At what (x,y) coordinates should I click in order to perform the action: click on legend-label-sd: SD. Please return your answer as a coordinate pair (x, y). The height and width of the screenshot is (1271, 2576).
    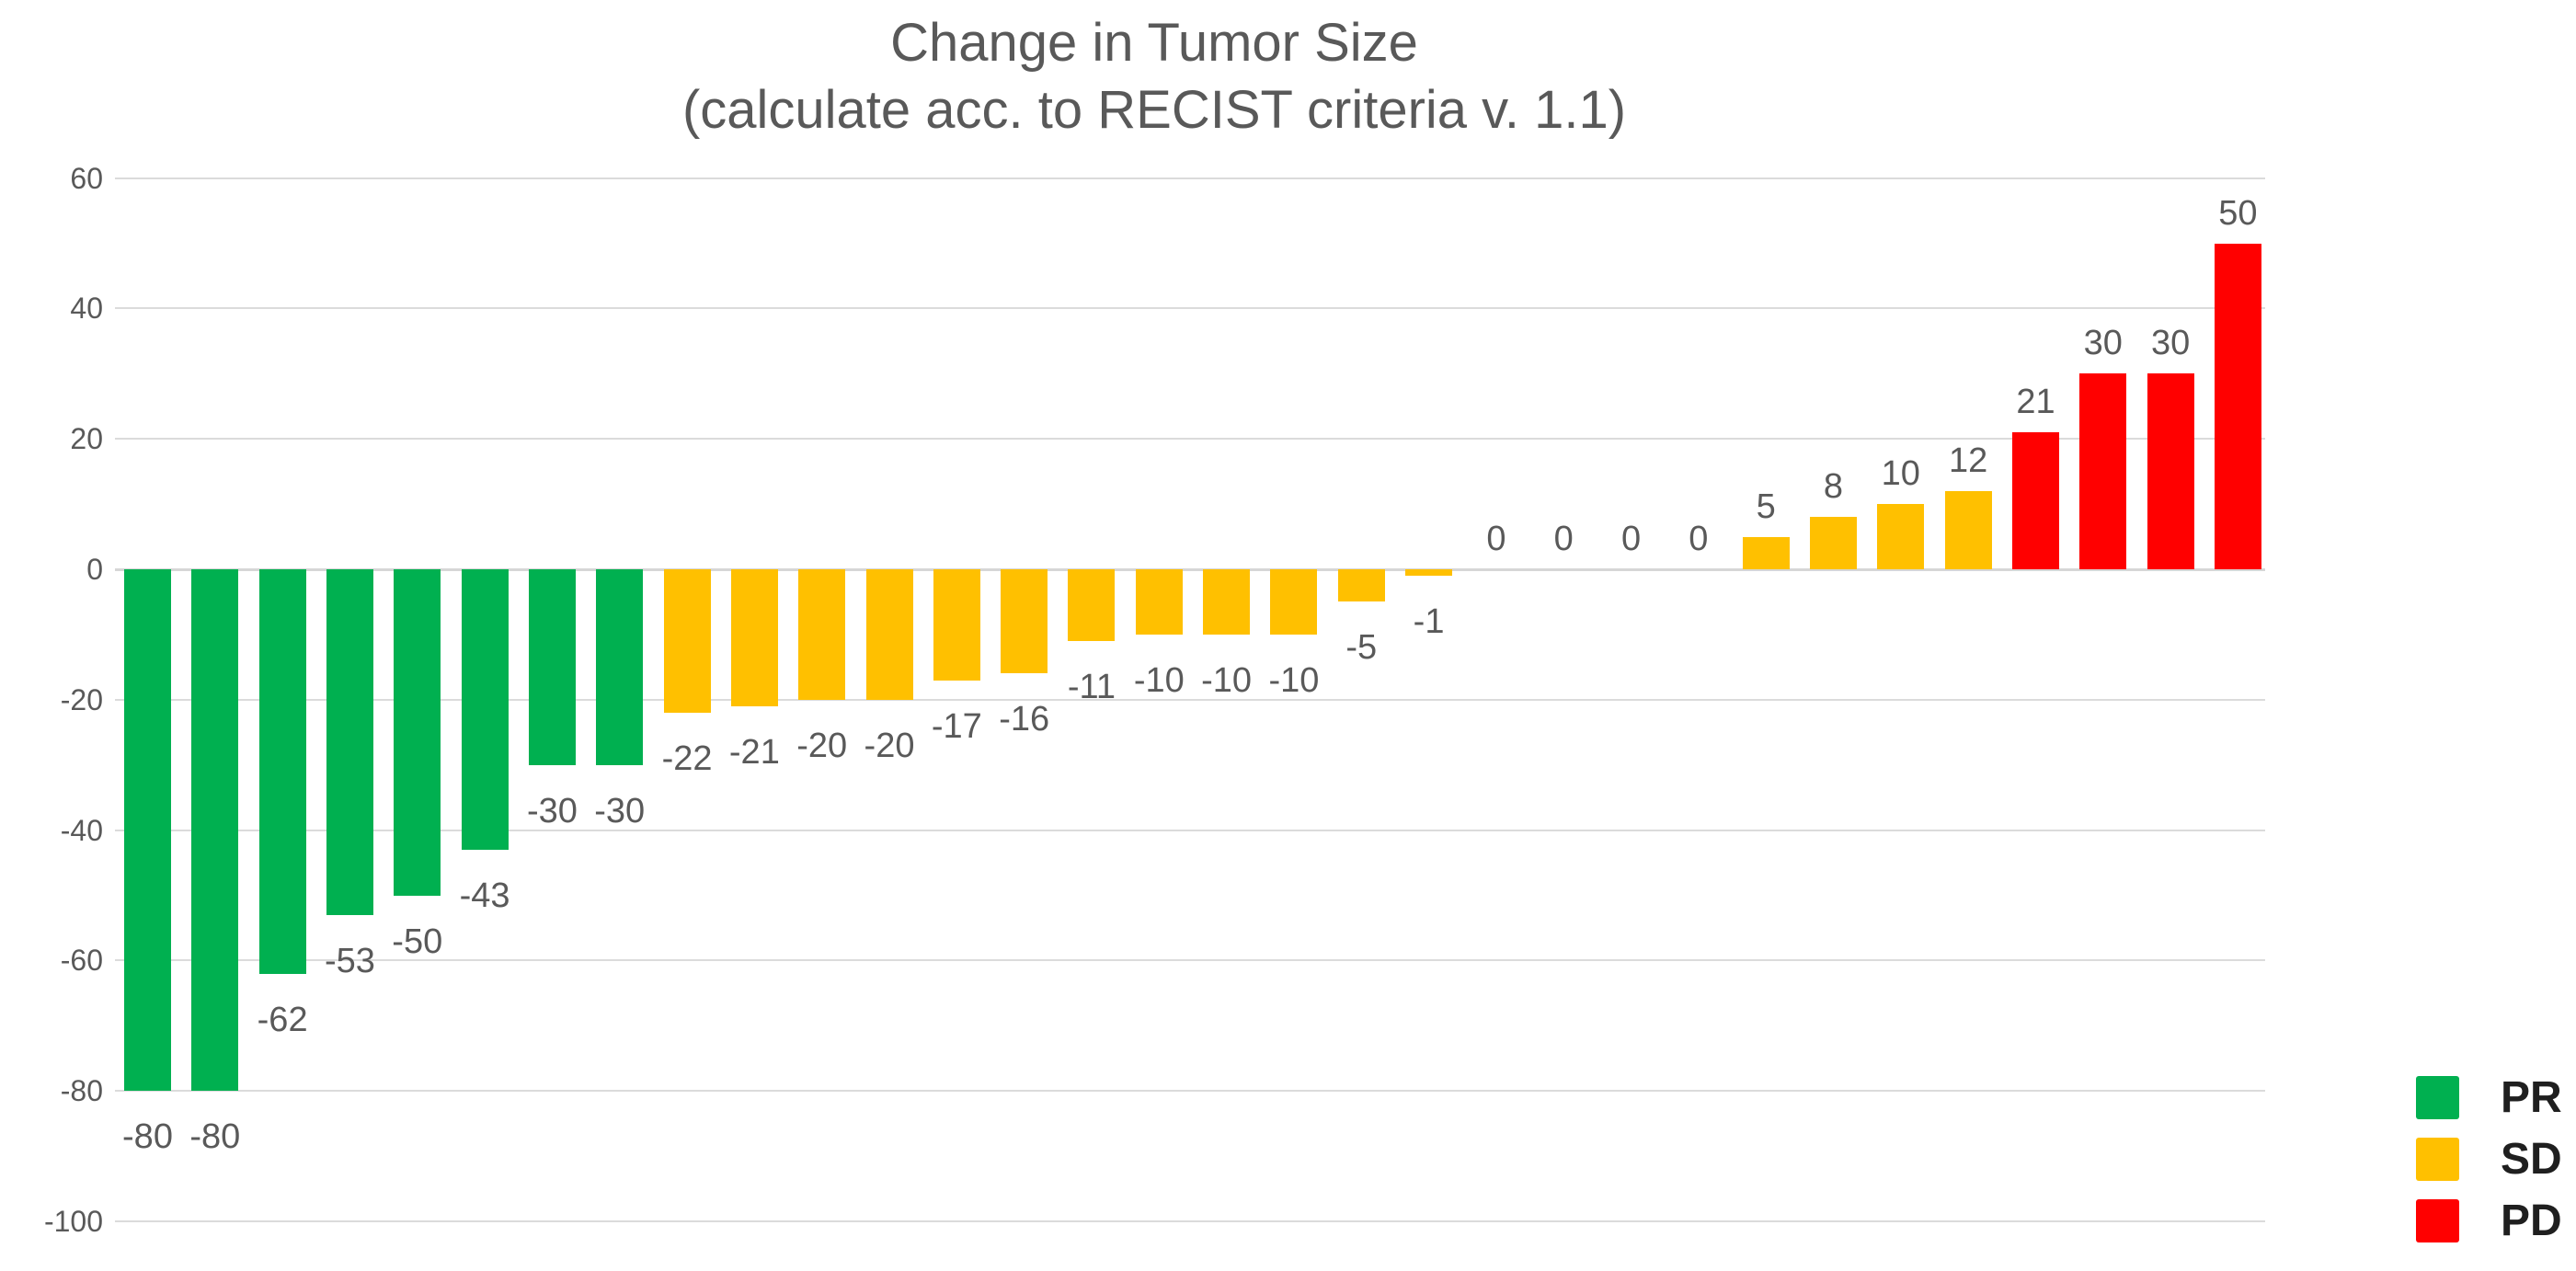
    Looking at the image, I should click on (2531, 1159).